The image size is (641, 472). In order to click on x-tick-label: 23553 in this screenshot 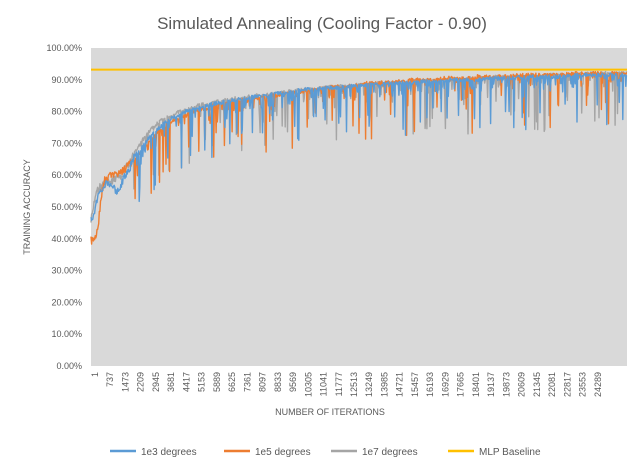, I will do `click(583, 384)`.